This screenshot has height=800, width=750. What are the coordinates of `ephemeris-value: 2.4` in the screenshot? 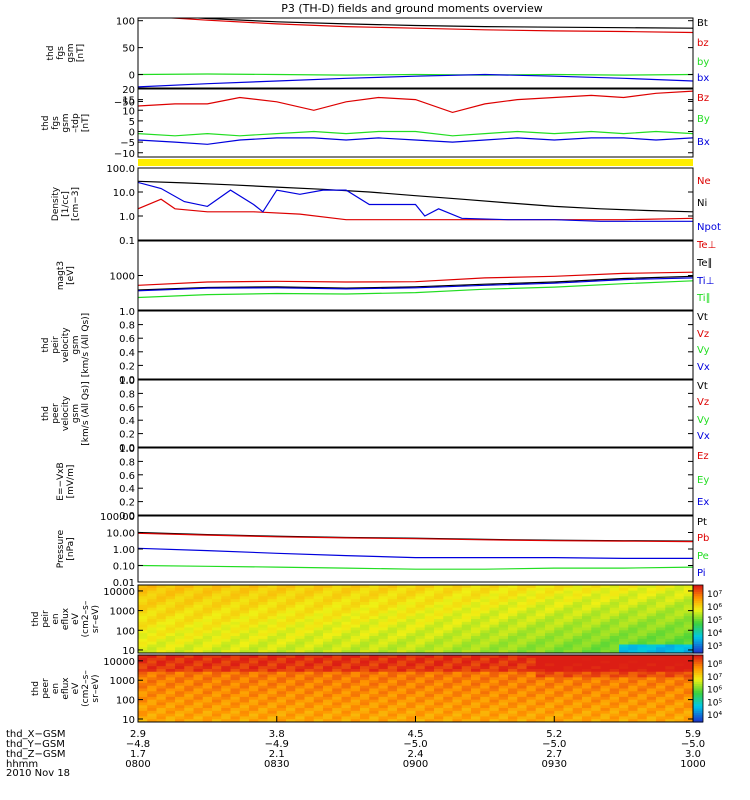 It's located at (416, 754).